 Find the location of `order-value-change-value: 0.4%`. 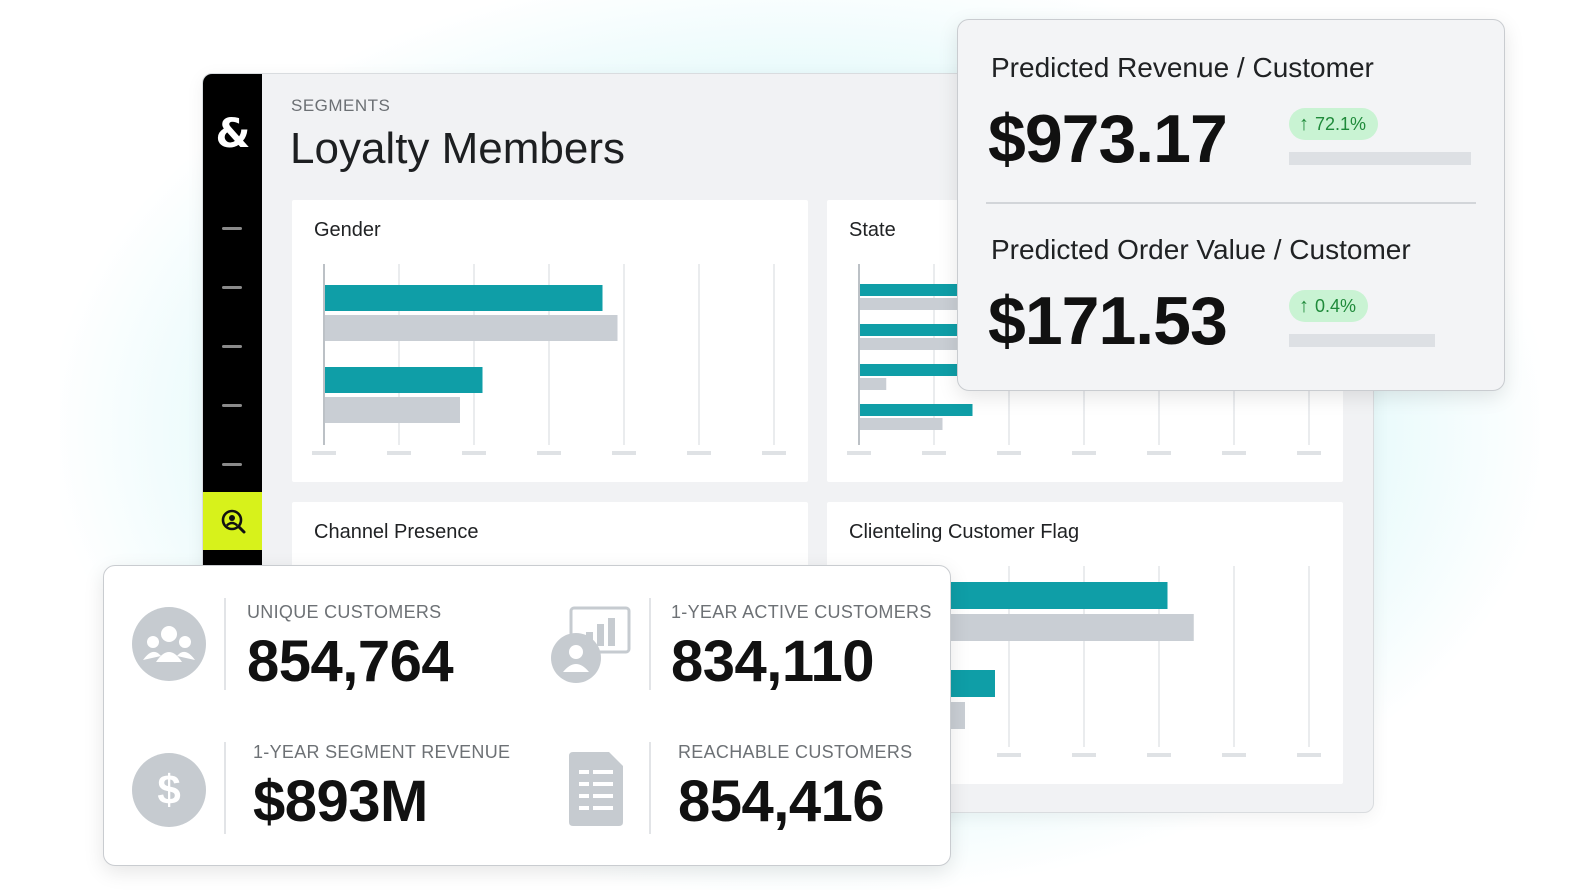

order-value-change-value: 0.4% is located at coordinates (1336, 305).